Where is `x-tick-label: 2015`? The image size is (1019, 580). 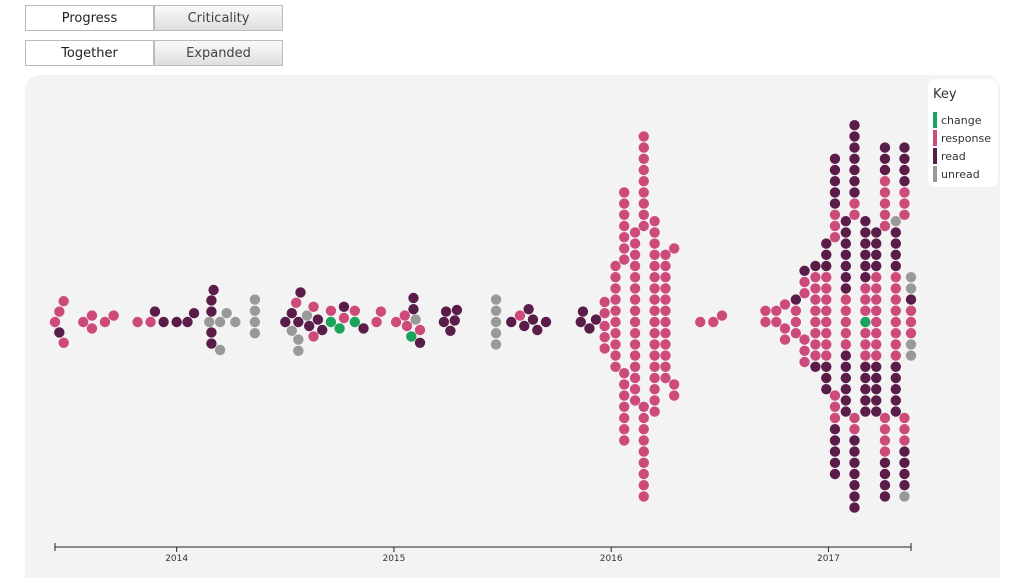
x-tick-label: 2015 is located at coordinates (393, 559).